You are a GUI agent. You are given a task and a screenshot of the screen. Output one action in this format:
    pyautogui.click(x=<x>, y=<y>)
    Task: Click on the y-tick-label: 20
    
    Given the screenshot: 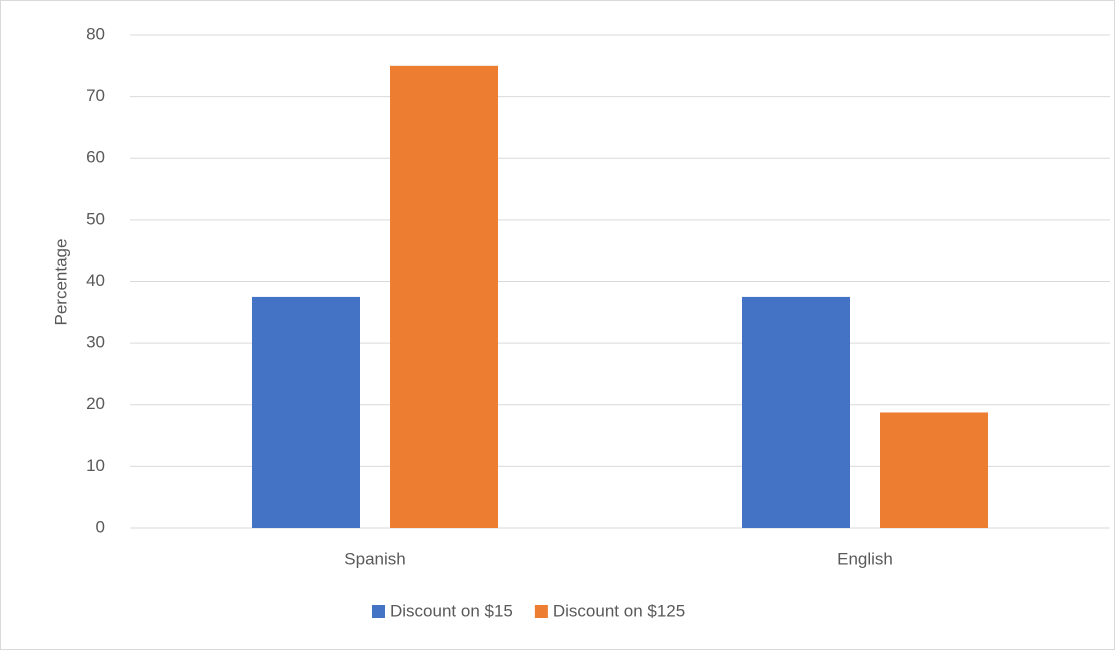 What is the action you would take?
    pyautogui.click(x=95, y=403)
    